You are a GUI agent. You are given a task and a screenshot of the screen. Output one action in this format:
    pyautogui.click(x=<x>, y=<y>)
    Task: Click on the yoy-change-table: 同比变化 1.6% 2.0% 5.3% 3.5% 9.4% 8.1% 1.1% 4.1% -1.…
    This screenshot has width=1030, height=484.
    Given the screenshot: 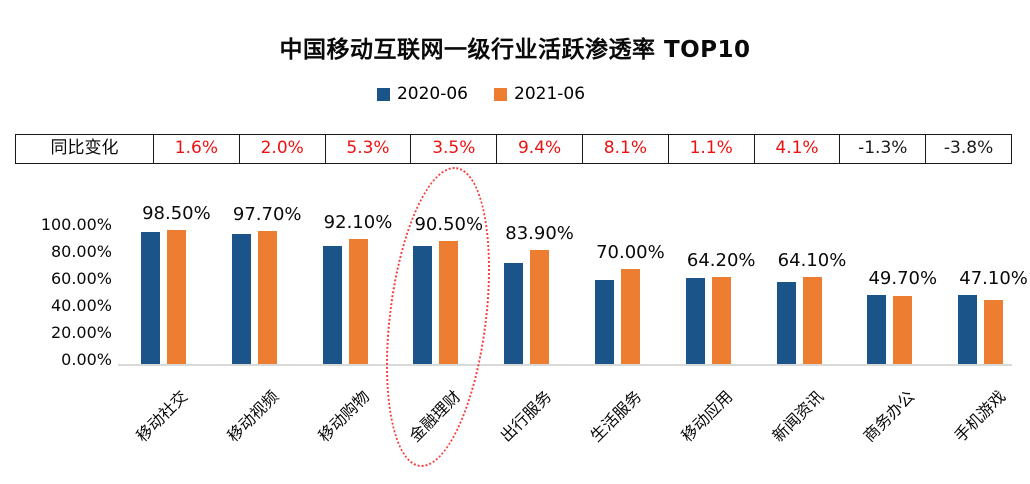 What is the action you would take?
    pyautogui.click(x=513, y=149)
    